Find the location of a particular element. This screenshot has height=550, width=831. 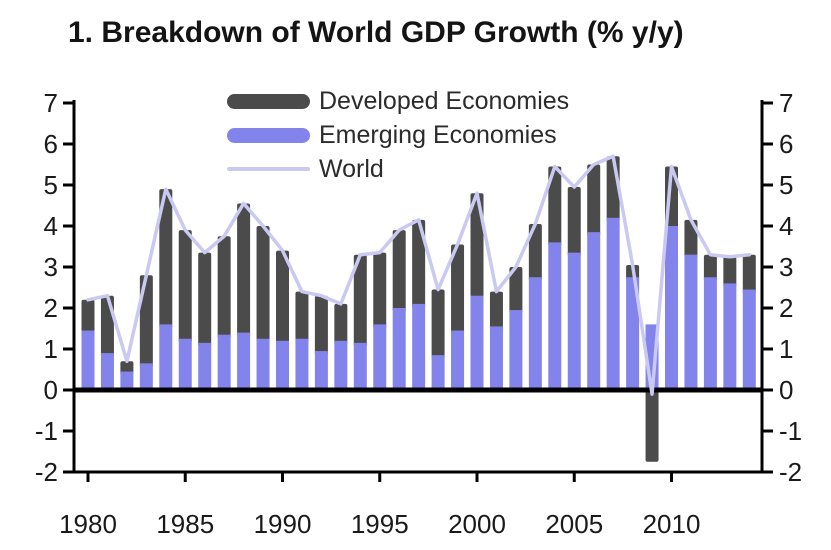

emerging-economies-swatch-icon is located at coordinates (268, 135).